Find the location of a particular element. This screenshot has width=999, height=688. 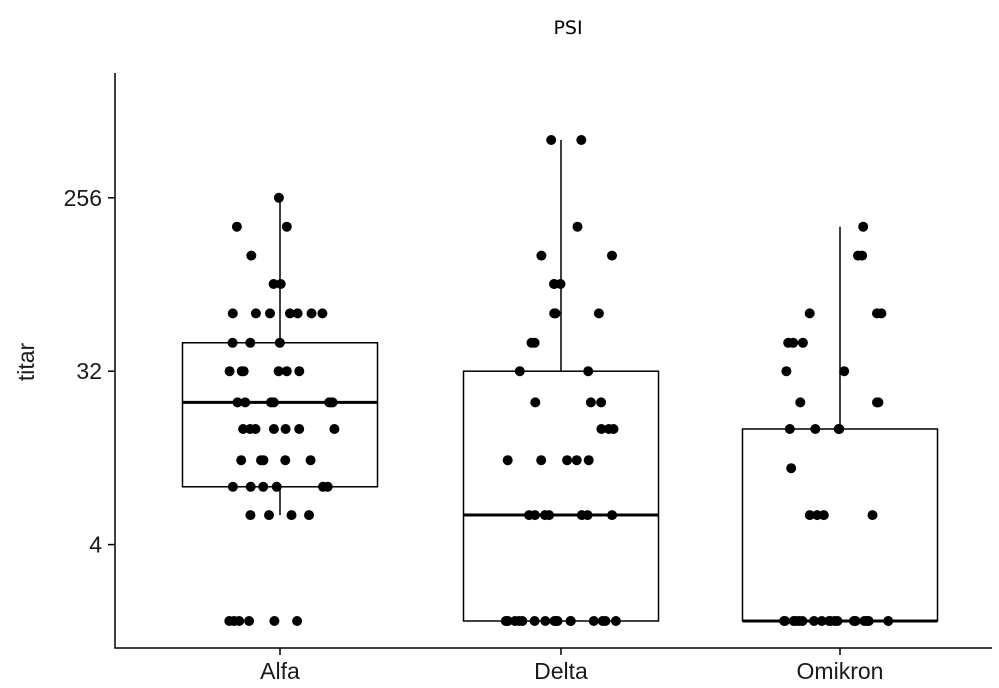

delta-box is located at coordinates (561, 496).